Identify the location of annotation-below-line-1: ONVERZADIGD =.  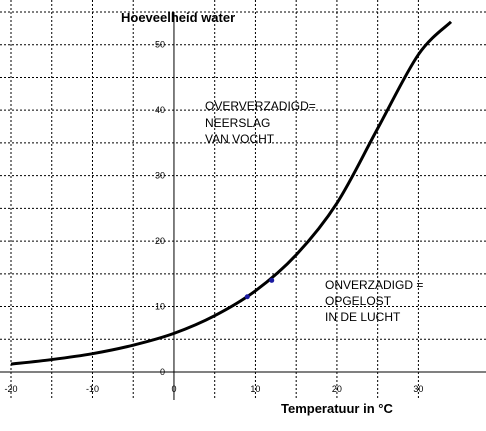
(374, 285).